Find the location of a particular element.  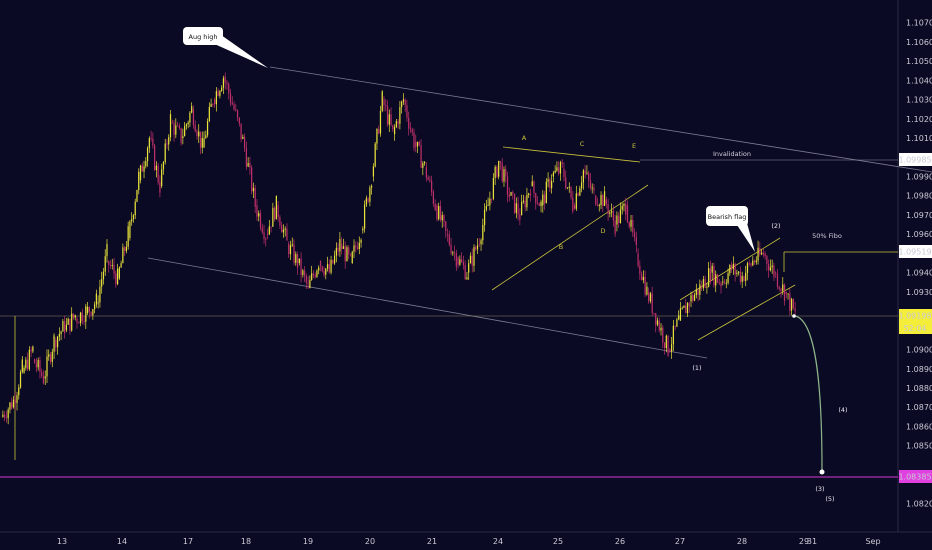

wave-4-label: (4) is located at coordinates (842, 410).